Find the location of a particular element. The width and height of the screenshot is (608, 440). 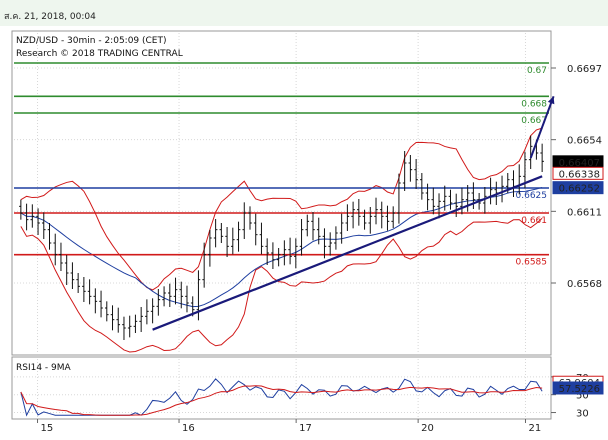

rsi-panel-frame is located at coordinates (281, 388).